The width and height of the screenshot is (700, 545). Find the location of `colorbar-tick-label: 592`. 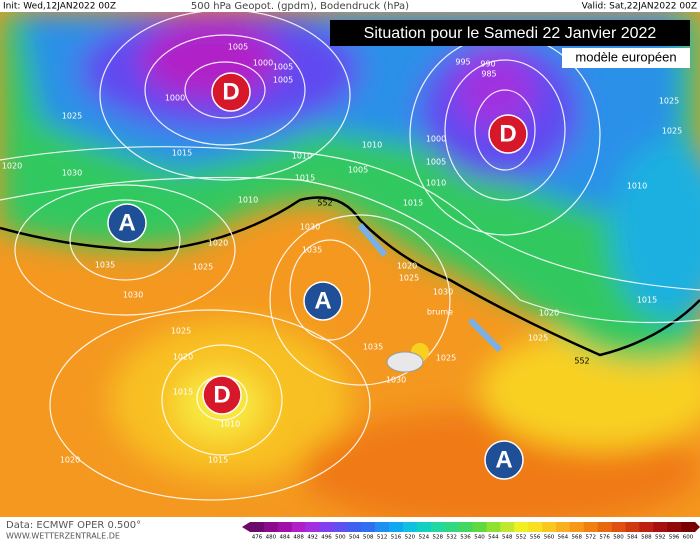

colorbar-tick-label: 592 is located at coordinates (660, 538).